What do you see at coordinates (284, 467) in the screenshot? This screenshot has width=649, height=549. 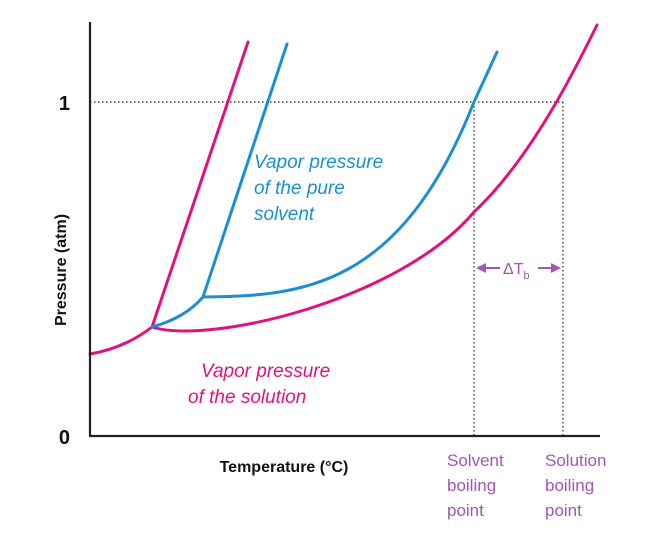 I see `x-axis-label: Temperature (°C)` at bounding box center [284, 467].